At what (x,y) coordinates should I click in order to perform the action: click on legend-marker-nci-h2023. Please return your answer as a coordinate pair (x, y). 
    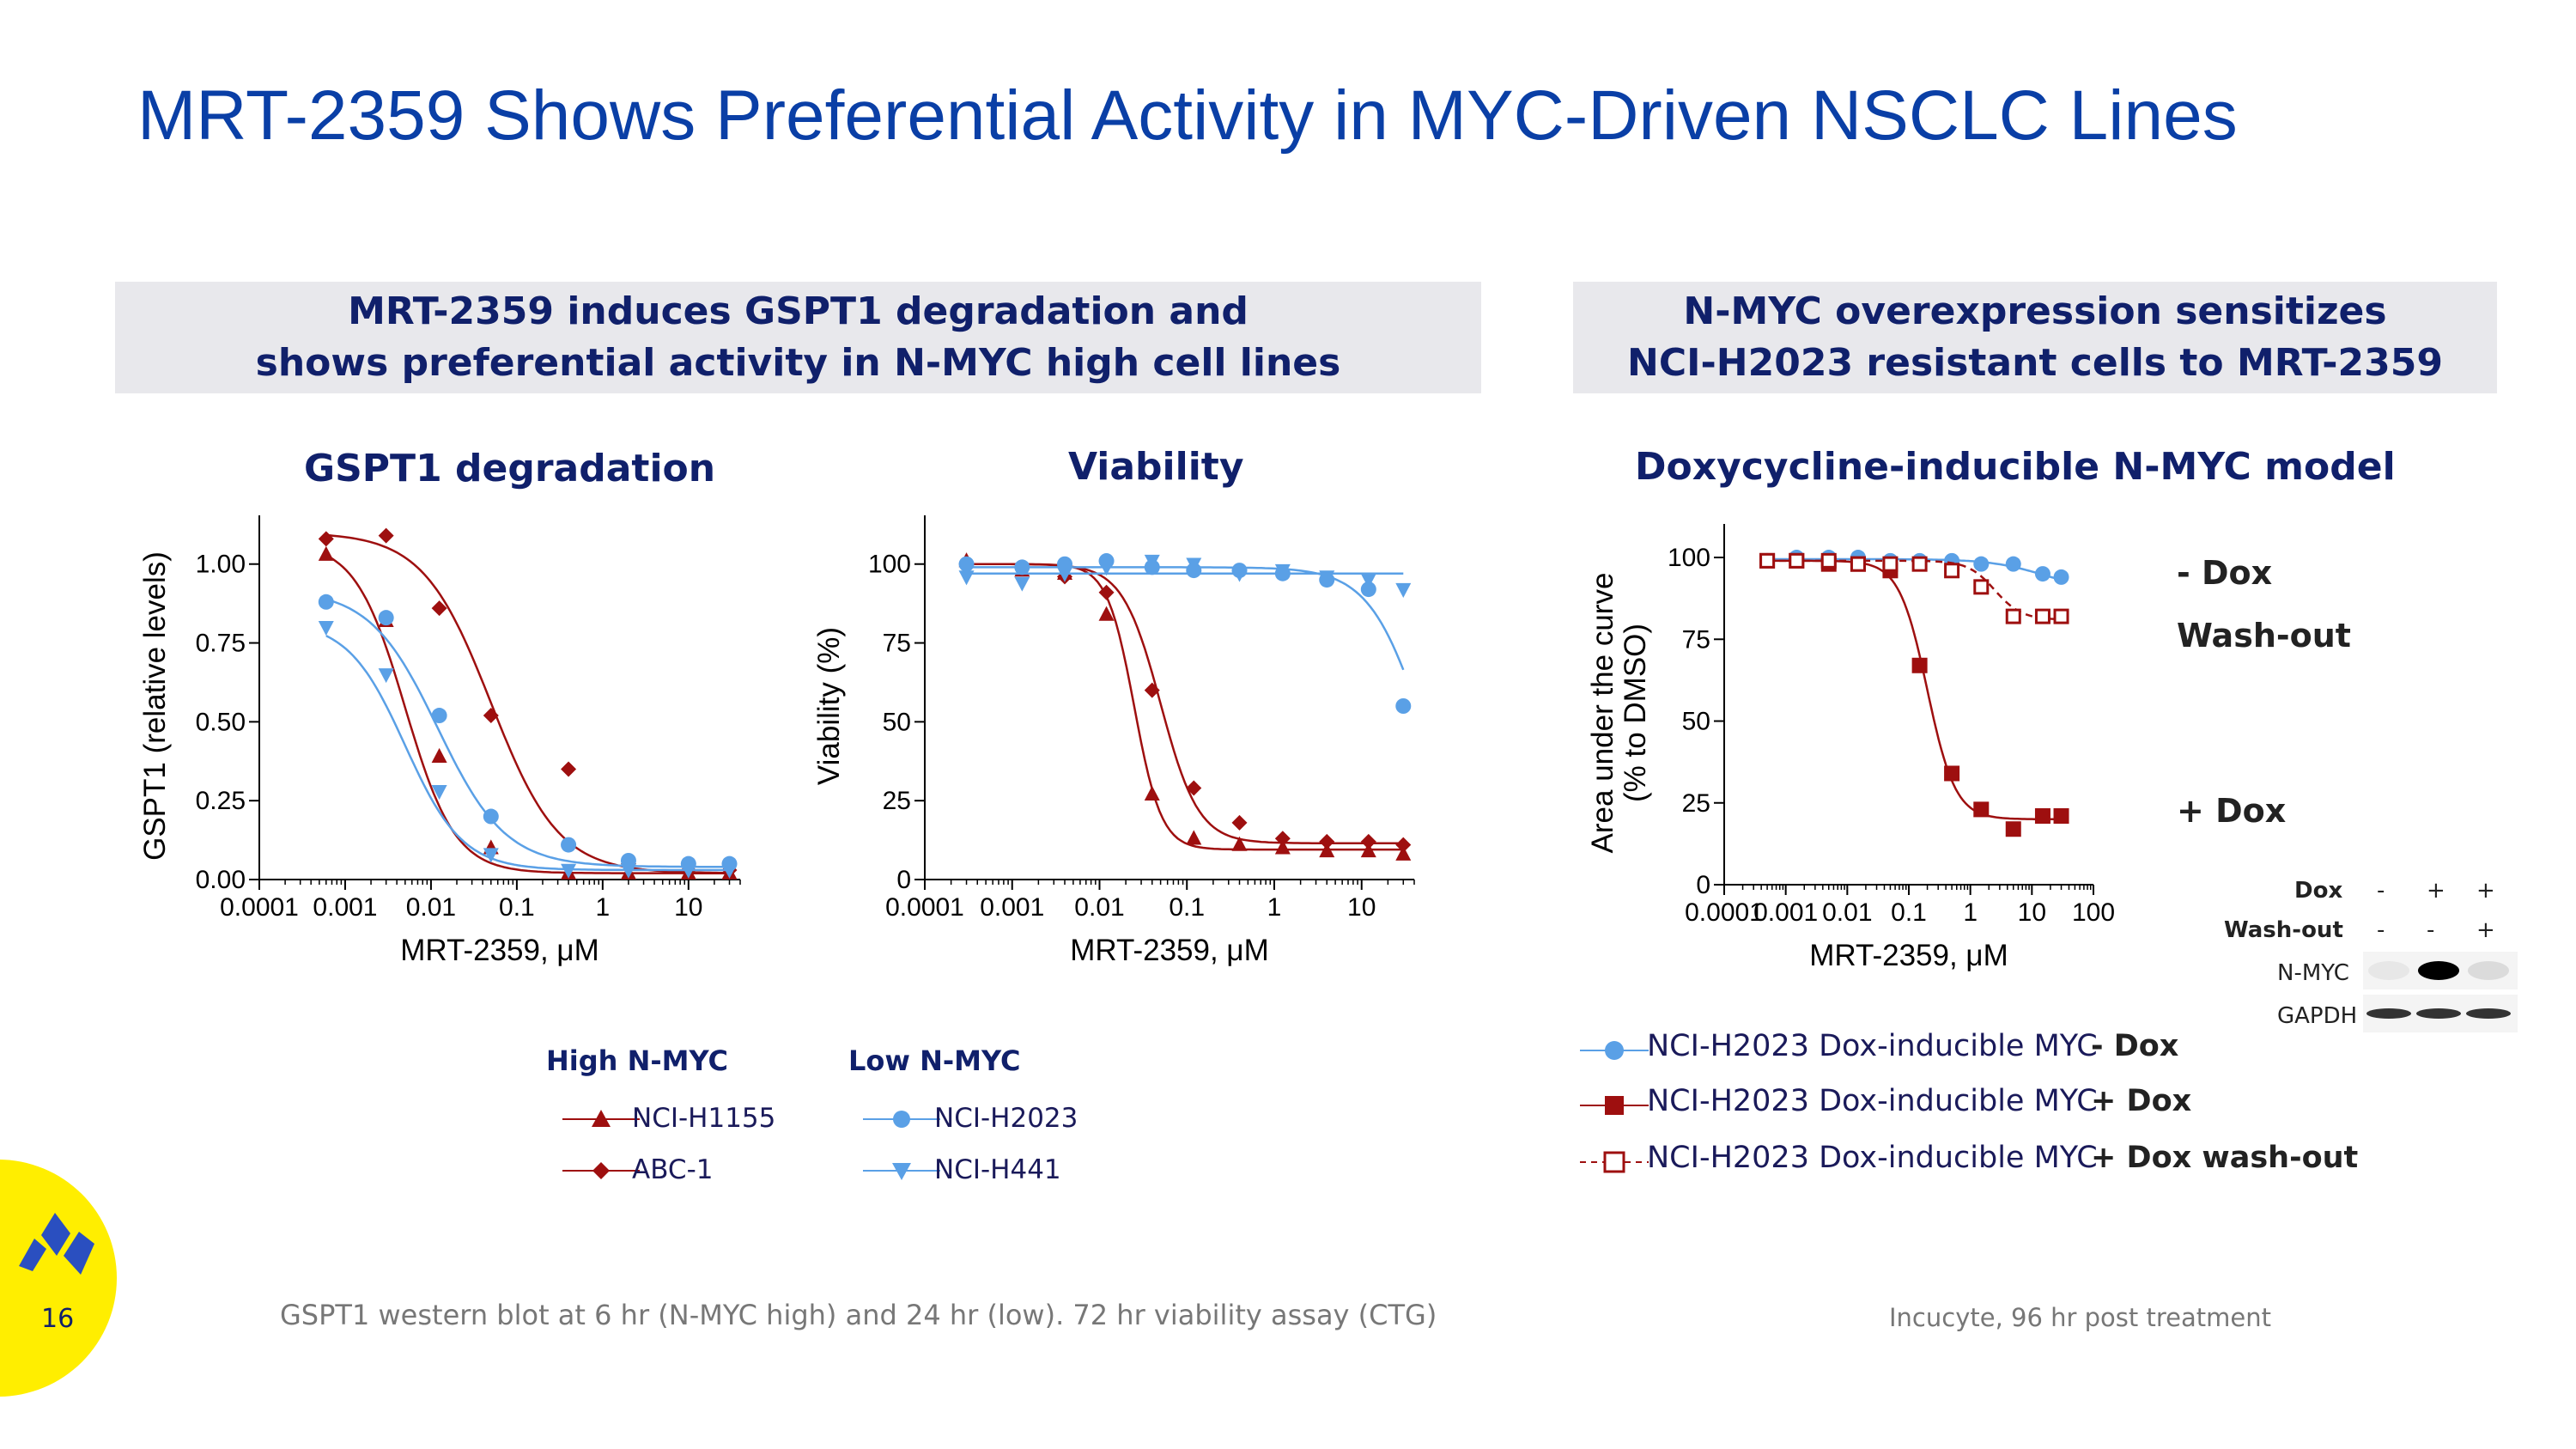
    Looking at the image, I should click on (902, 1119).